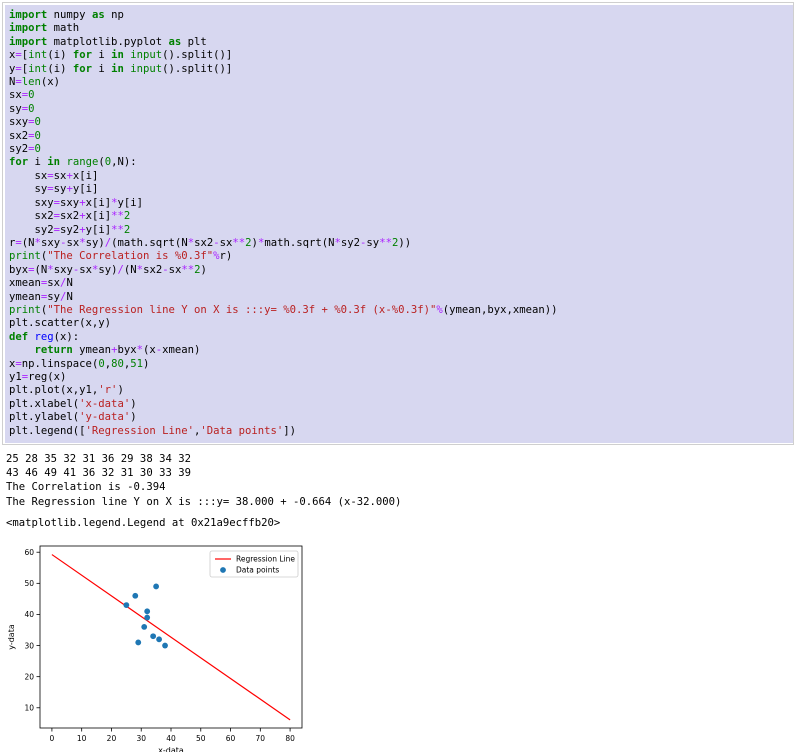 This screenshot has height=756, width=797. Describe the element at coordinates (86, 487) in the screenshot. I see `correlation-output: The Correlation is -0.394` at that location.